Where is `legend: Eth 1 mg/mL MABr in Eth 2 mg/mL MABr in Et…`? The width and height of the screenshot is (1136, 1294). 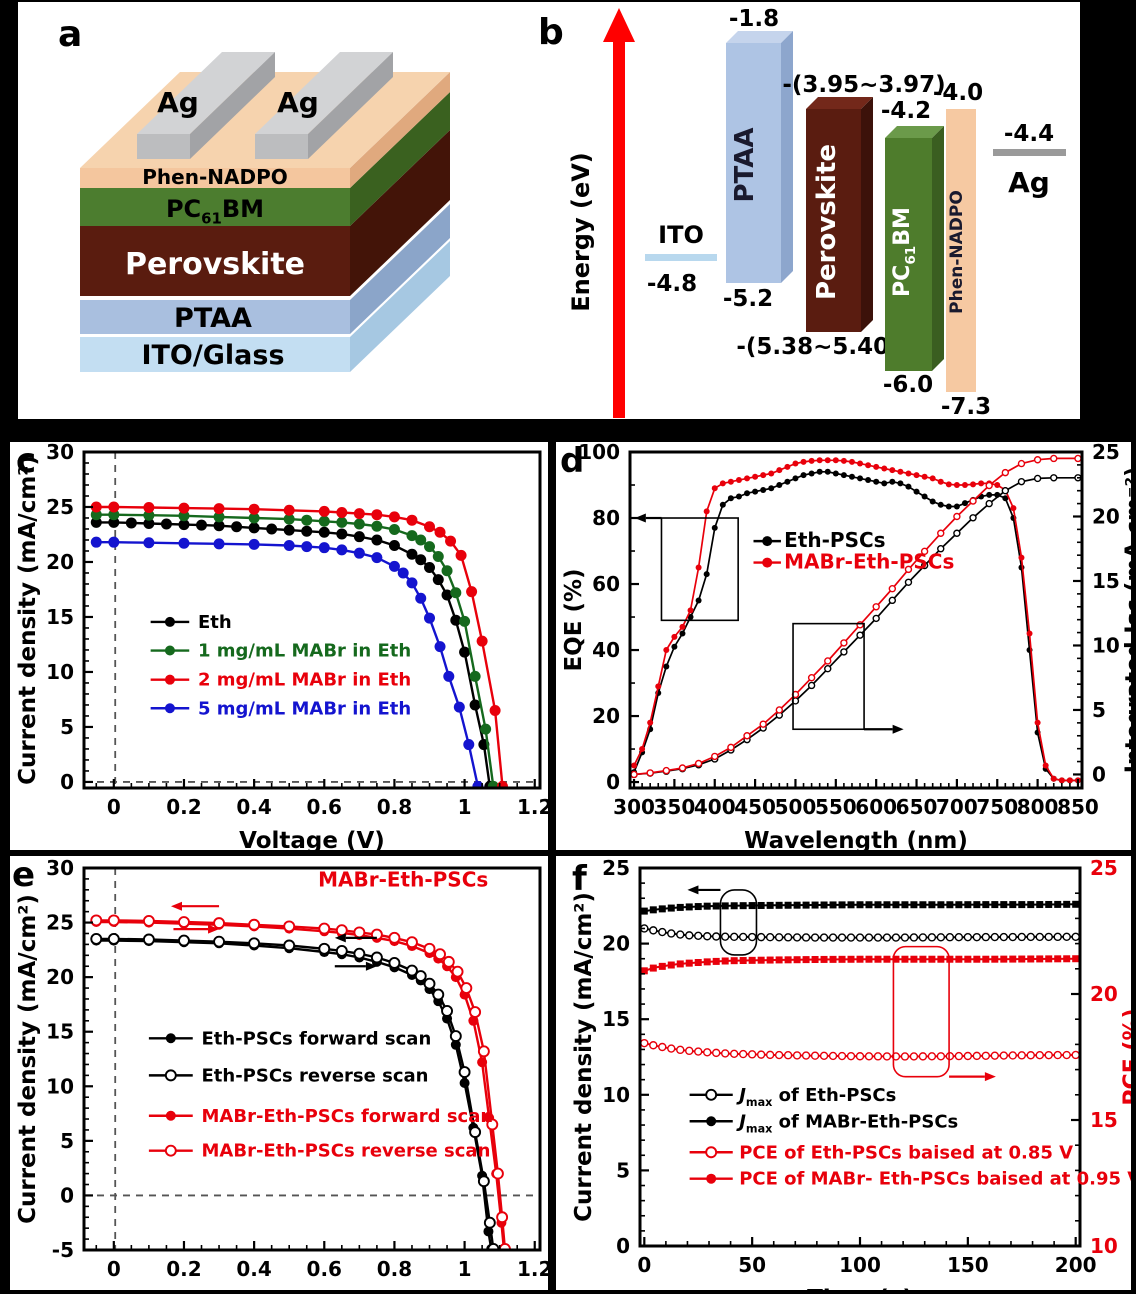
legend: Eth 1 mg/mL MABr in Eth 2 mg/mL MABr in Et… is located at coordinates (280, 665).